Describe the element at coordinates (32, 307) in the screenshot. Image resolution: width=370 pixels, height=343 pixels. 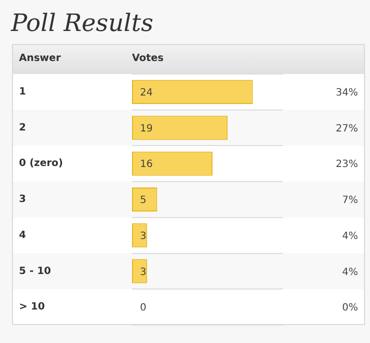
I see `y-tick-label: > 10` at that location.